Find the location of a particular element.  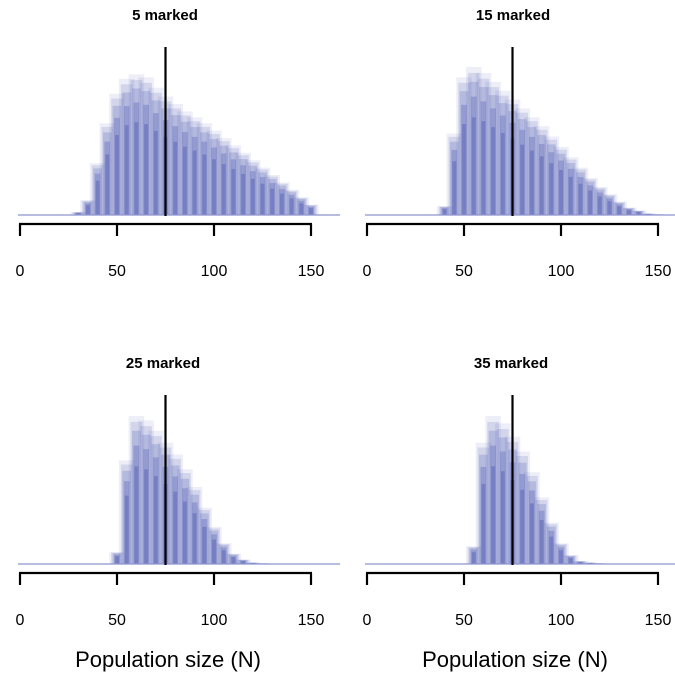

density-bars is located at coordinates (190, 490).